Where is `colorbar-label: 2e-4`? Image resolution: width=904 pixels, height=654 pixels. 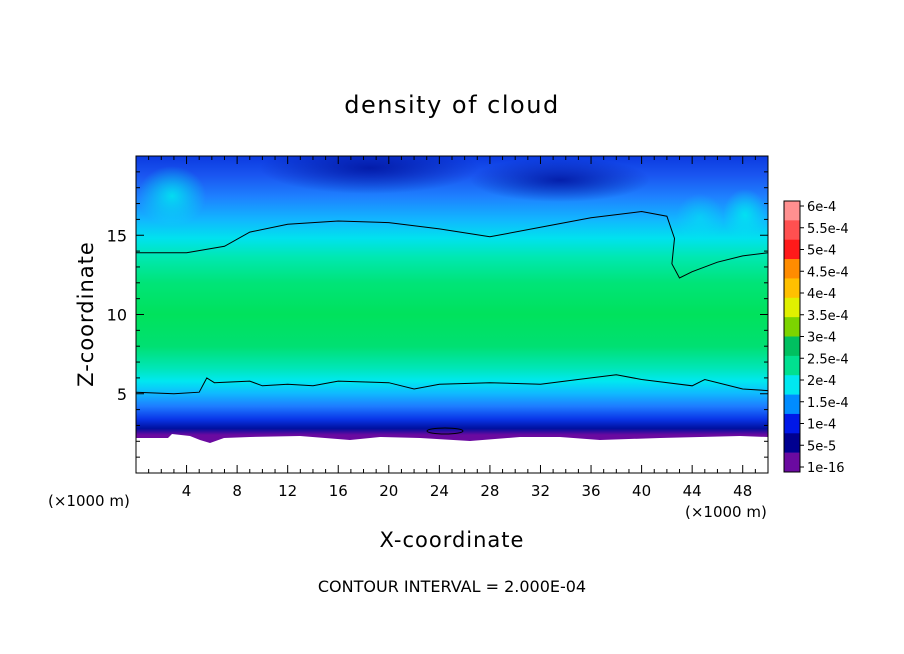 colorbar-label: 2e-4 is located at coordinates (821, 381).